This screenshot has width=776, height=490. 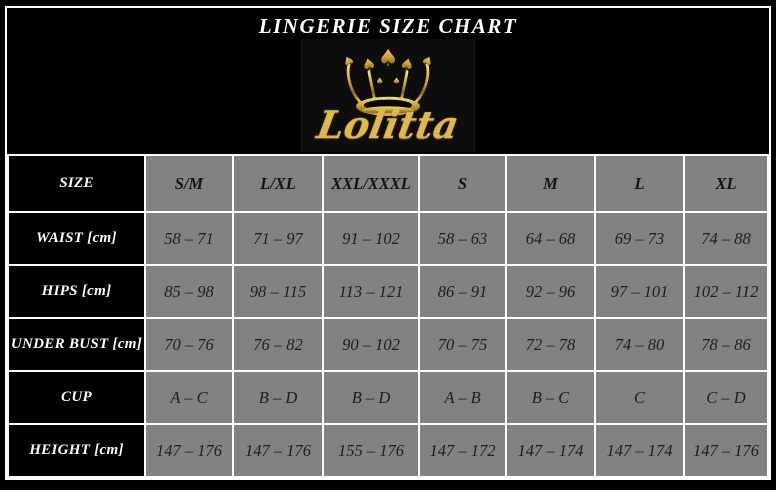 What do you see at coordinates (189, 291) in the screenshot?
I see `table-cell: 85 – 98` at bounding box center [189, 291].